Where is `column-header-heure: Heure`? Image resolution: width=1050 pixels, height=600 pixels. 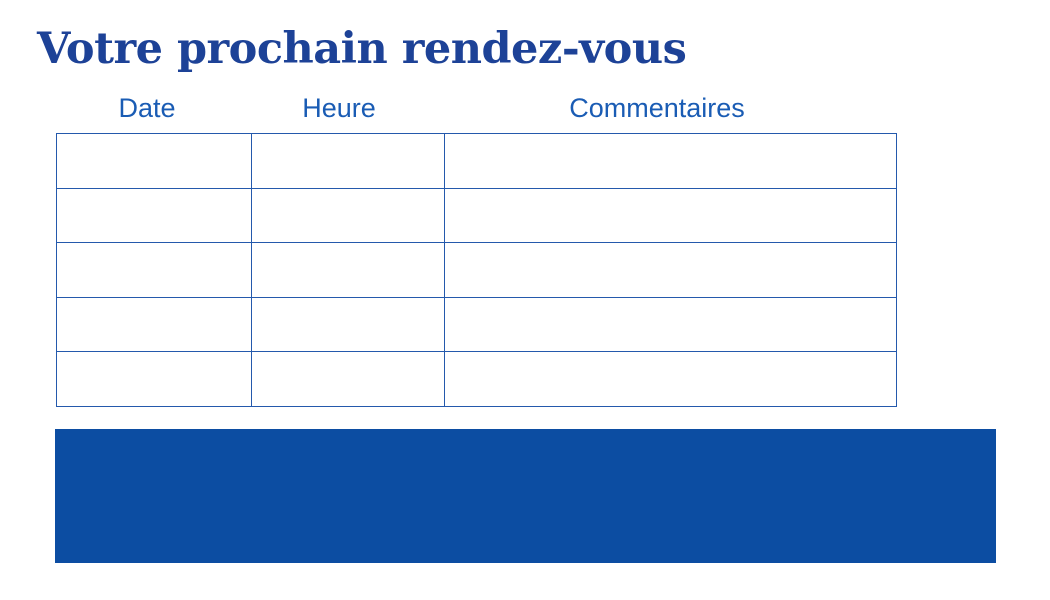
column-header-heure: Heure is located at coordinates (339, 108).